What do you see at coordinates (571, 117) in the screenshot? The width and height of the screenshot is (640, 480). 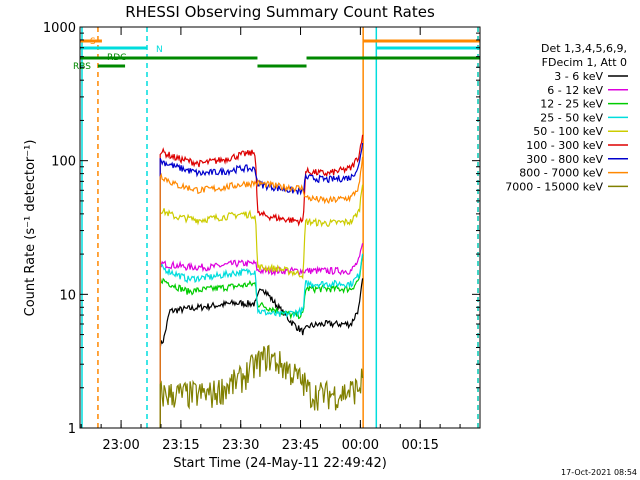 I see `legend-label-3: 25 - 50 keV` at bounding box center [571, 117].